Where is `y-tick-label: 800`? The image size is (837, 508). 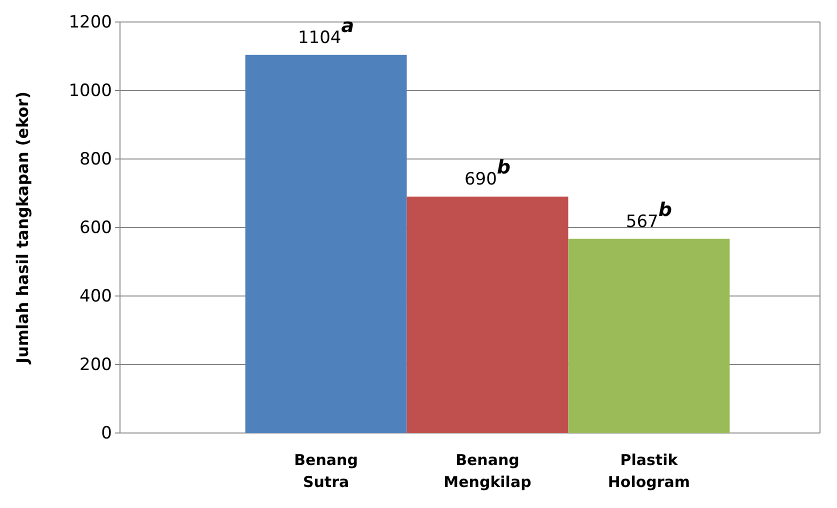 y-tick-label: 800 is located at coordinates (96, 159).